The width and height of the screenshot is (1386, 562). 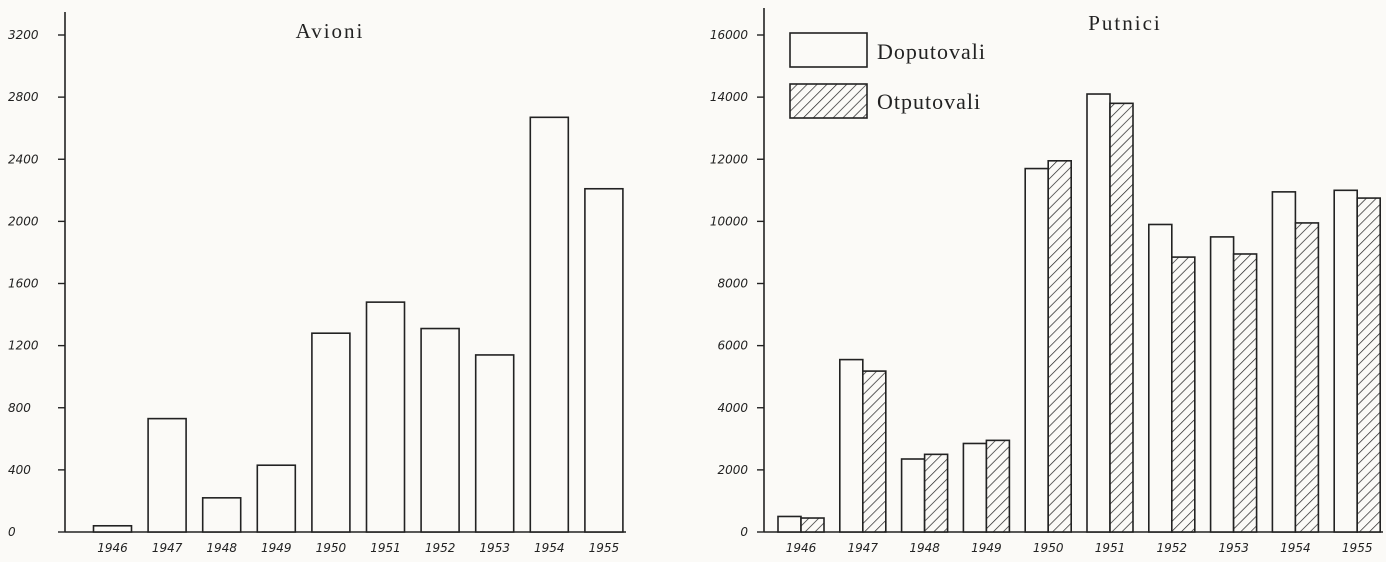 I want to click on right-y-tick-label: 8000, so click(x=732, y=284).